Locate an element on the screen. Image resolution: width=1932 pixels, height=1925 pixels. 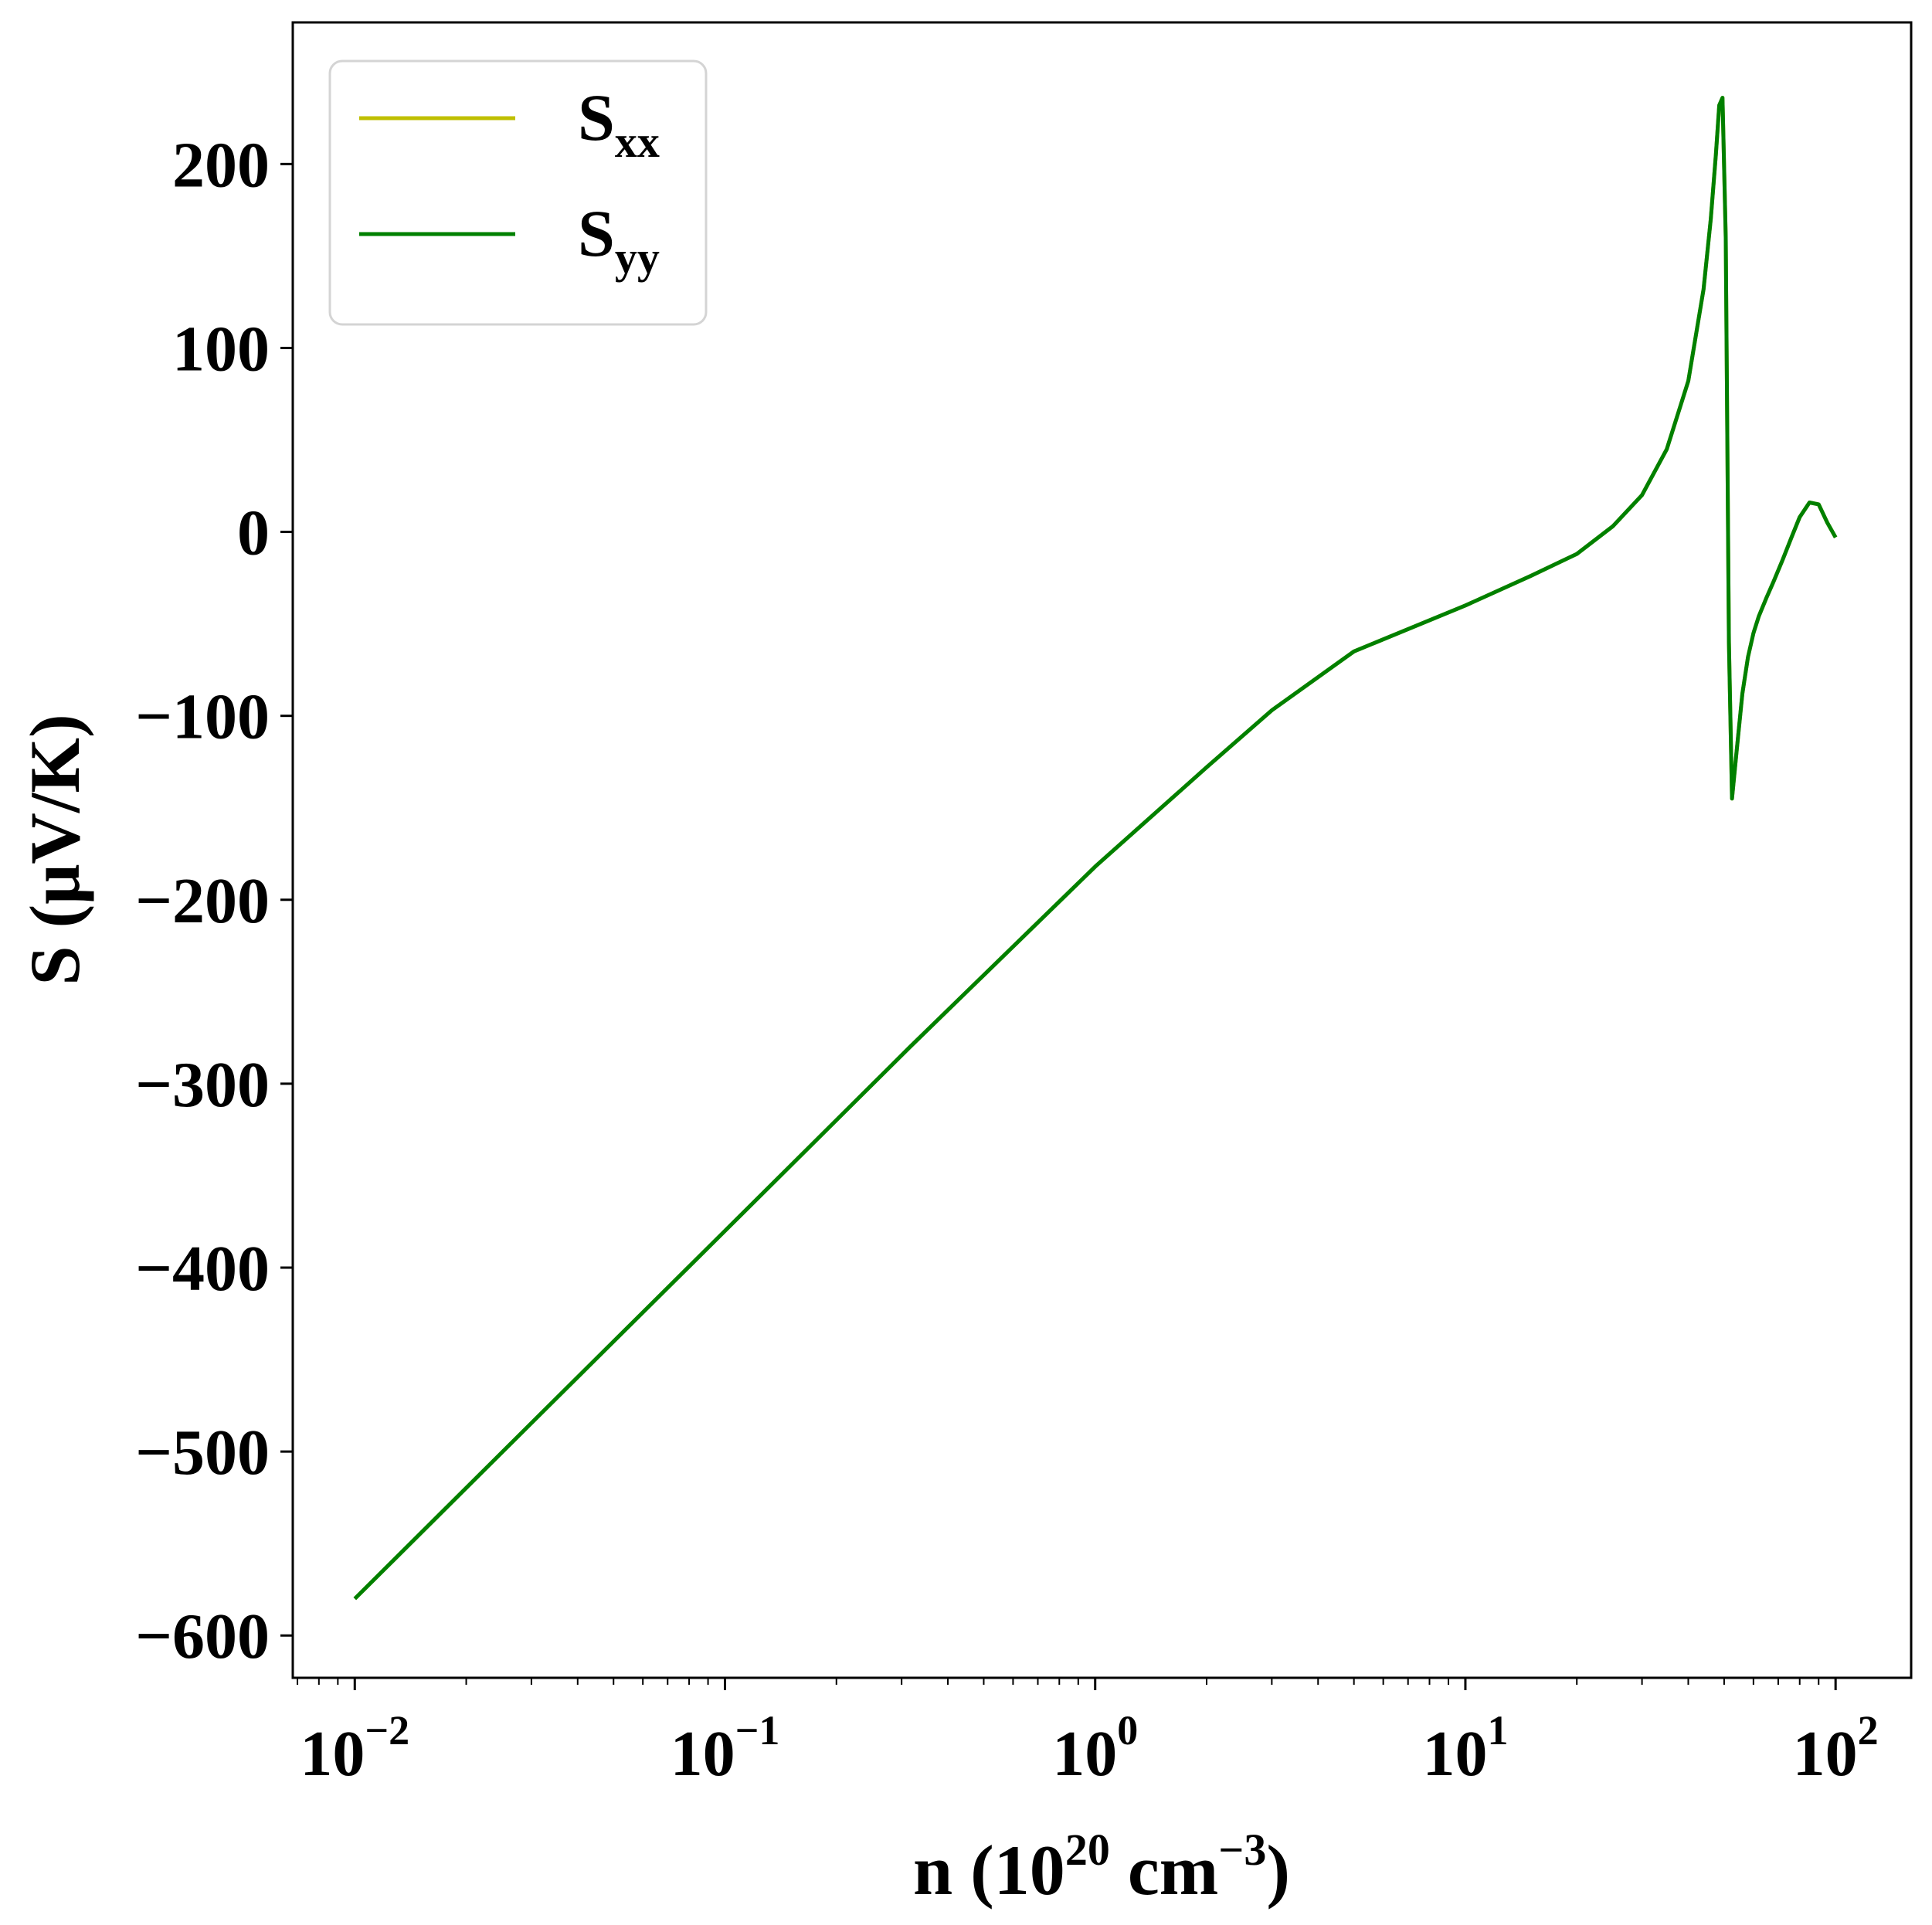
legend-box is located at coordinates (518, 192).